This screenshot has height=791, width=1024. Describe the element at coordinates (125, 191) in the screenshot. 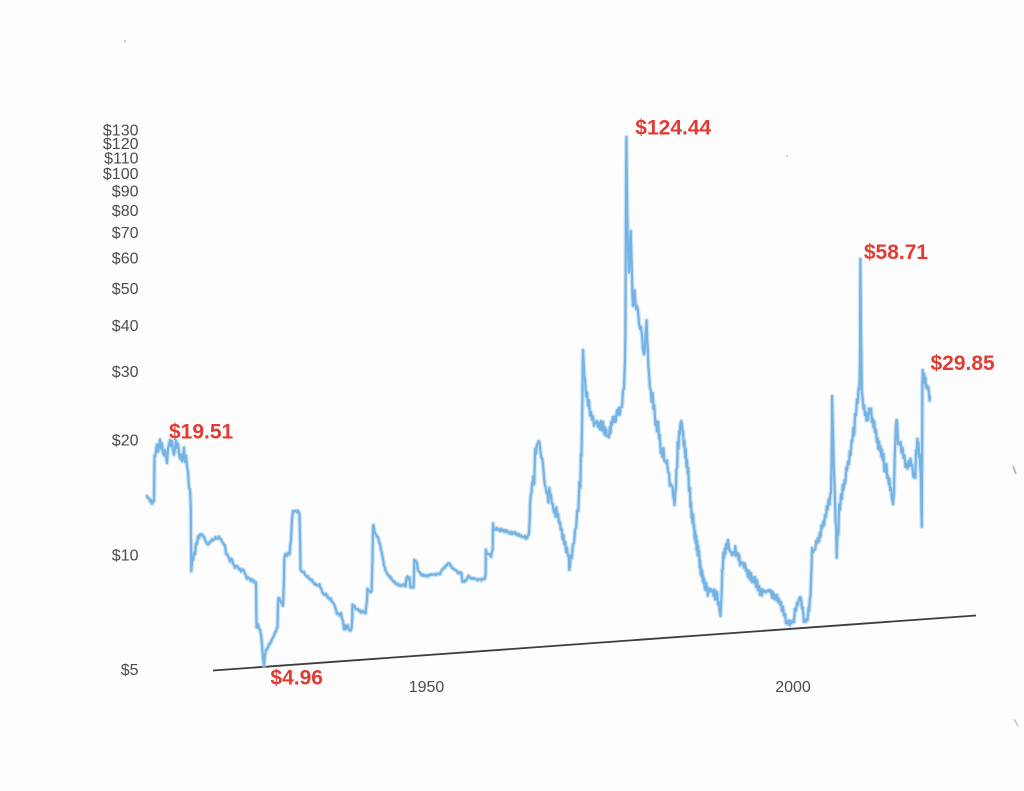

I see `svg-text: $90` at that location.